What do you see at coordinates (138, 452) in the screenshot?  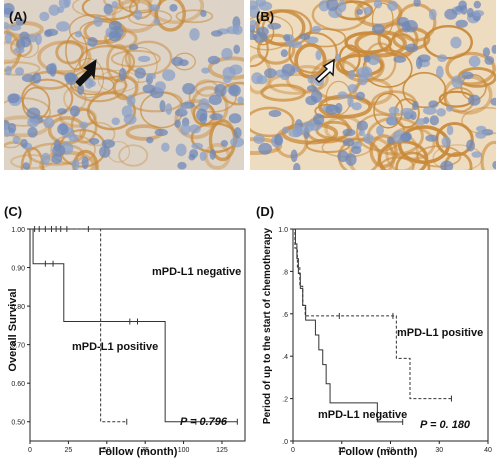 I see `chart-c-xlabel: Follow (month)` at bounding box center [138, 452].